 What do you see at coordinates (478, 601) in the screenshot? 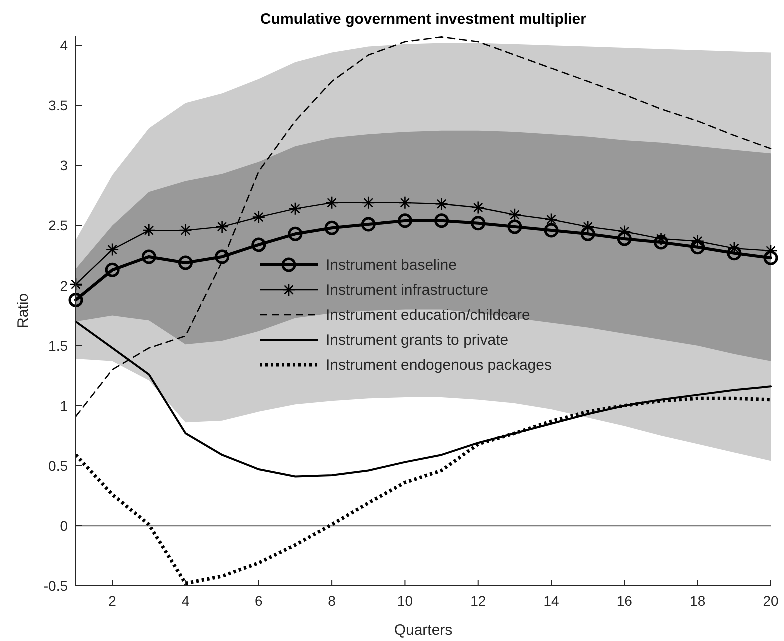
I see `x-tick-label: 12` at bounding box center [478, 601].